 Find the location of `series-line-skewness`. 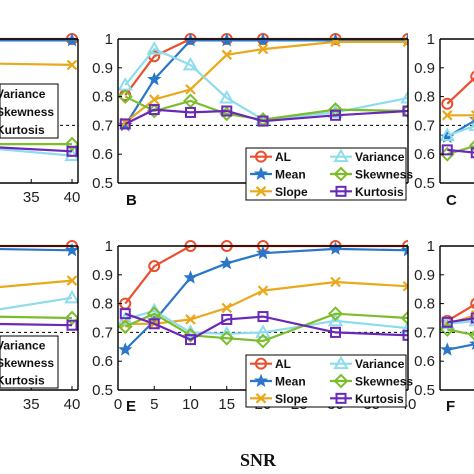

series-line-skewness is located at coordinates (266, 108).